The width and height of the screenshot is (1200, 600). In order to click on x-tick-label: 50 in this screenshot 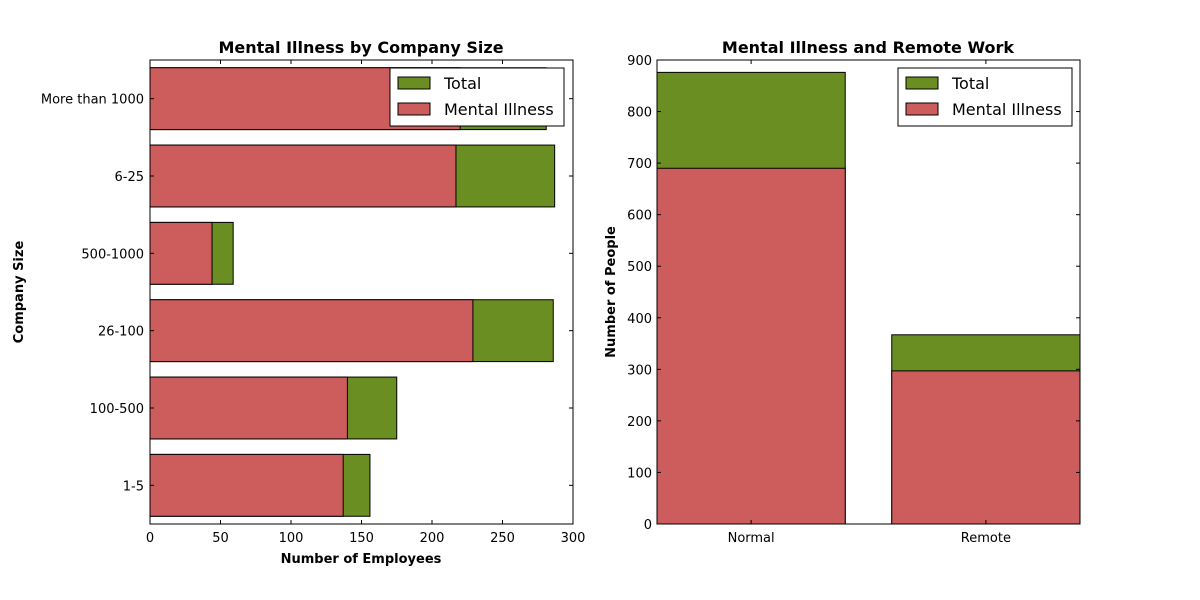, I will do `click(220, 538)`.